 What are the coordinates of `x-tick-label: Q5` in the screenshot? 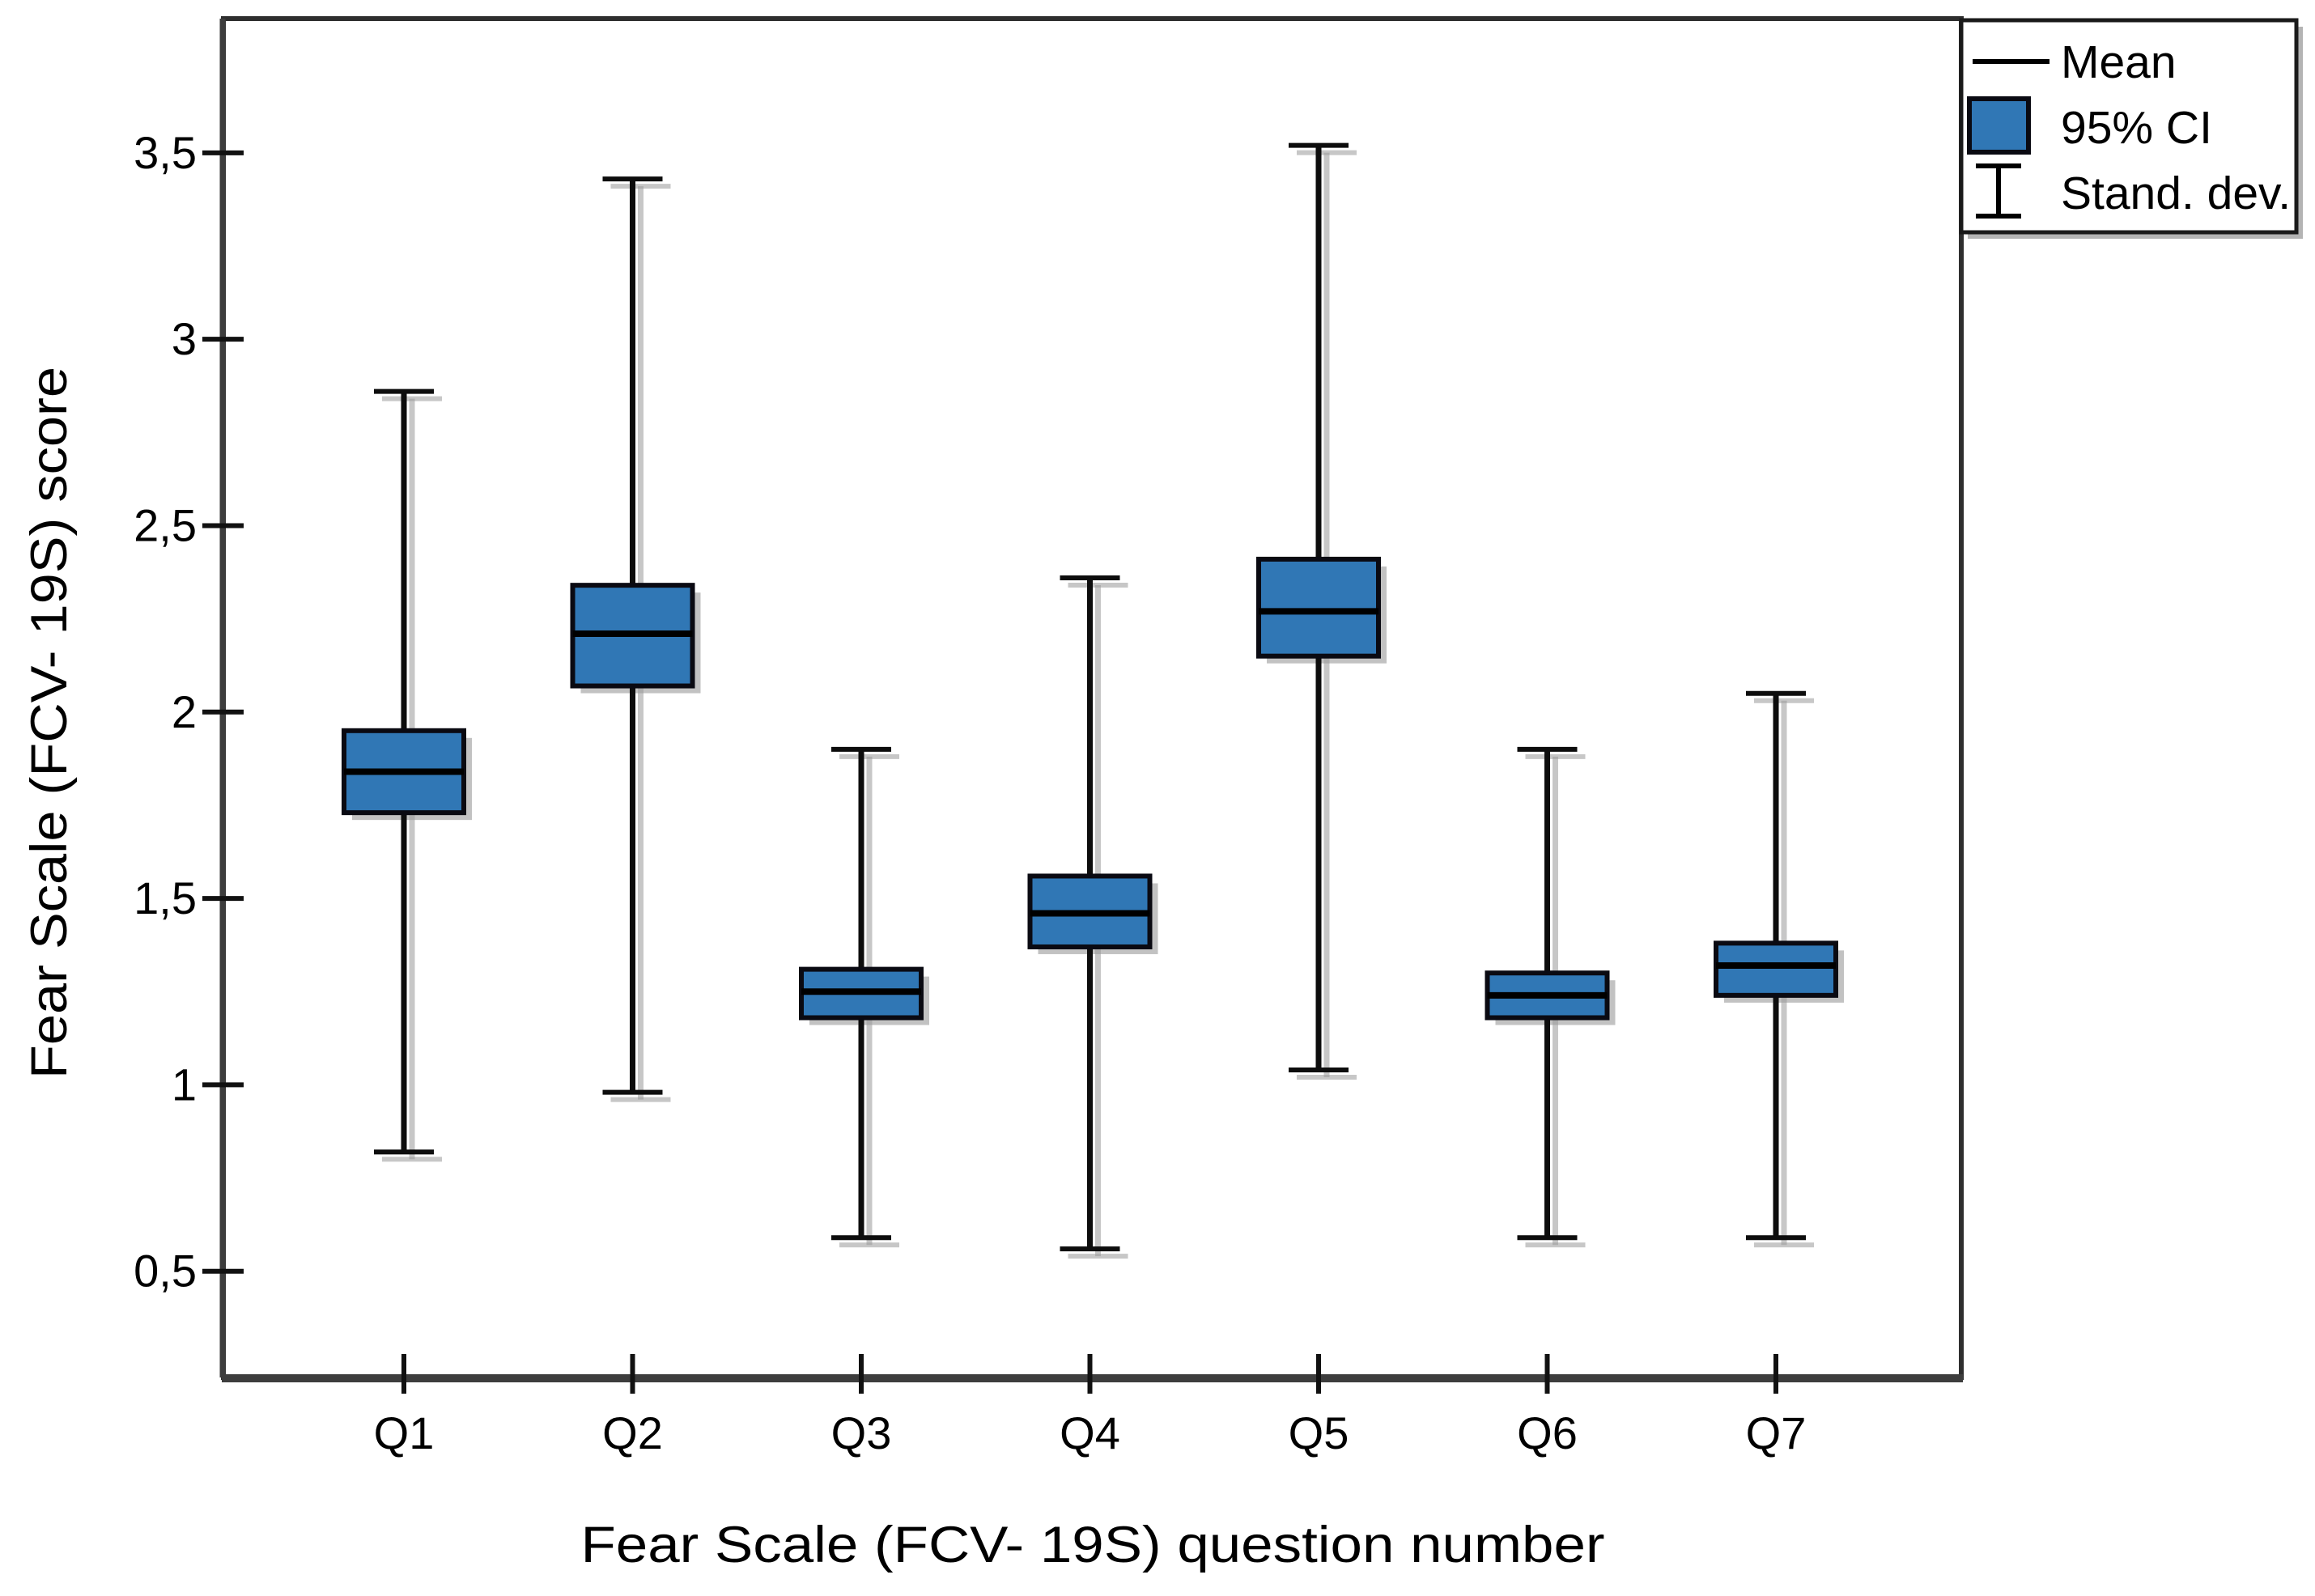 It's located at (1319, 1432).